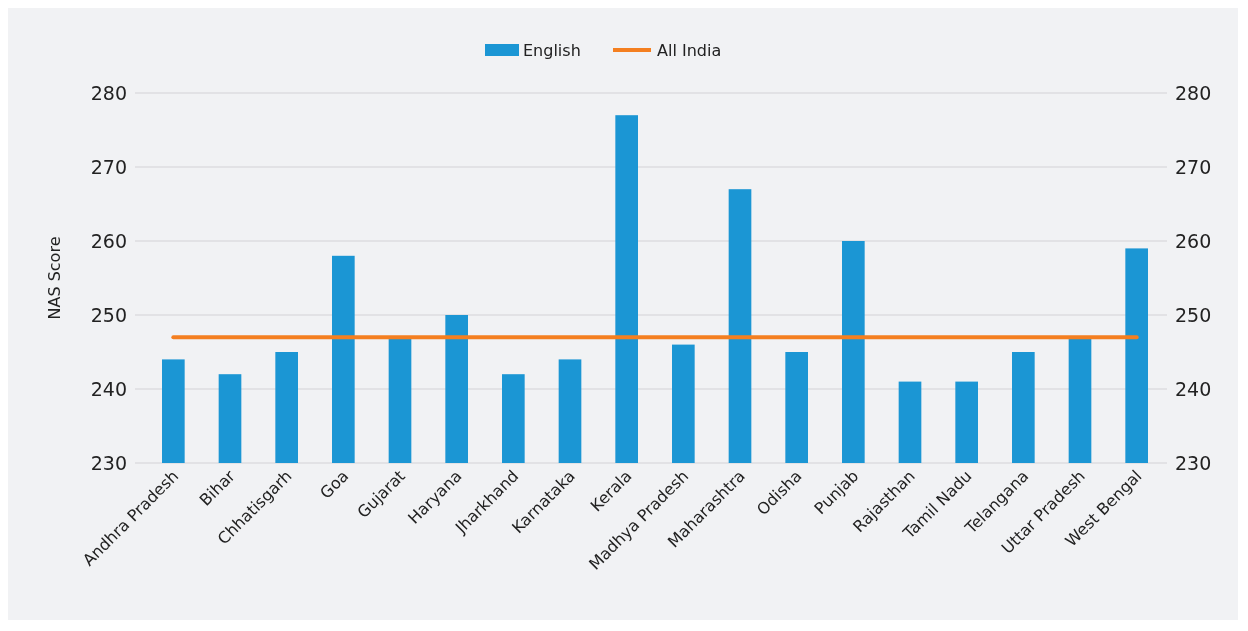 The width and height of the screenshot is (1248, 631). I want to click on y-tick-label: 240, so click(108, 388).